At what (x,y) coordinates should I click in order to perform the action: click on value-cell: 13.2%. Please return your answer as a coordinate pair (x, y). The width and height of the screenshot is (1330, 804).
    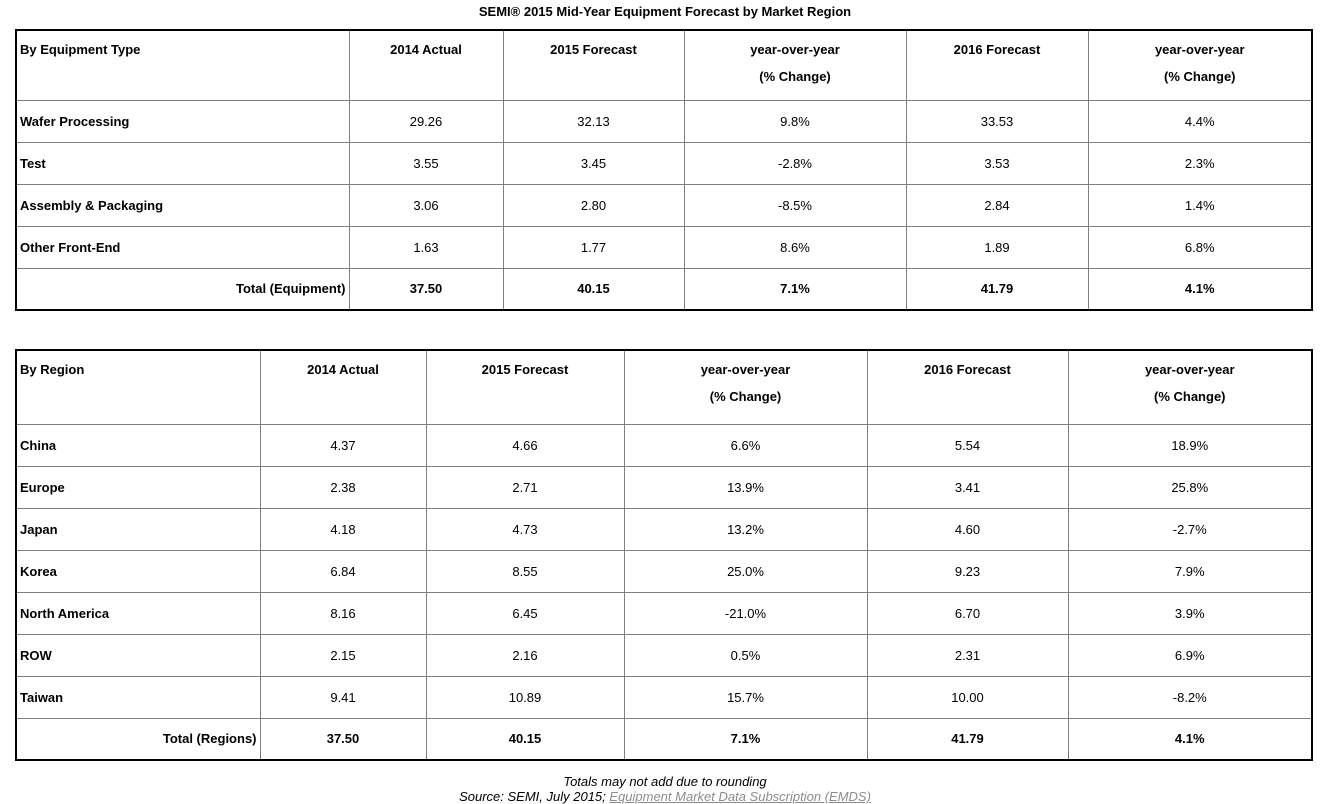
    Looking at the image, I should click on (745, 529).